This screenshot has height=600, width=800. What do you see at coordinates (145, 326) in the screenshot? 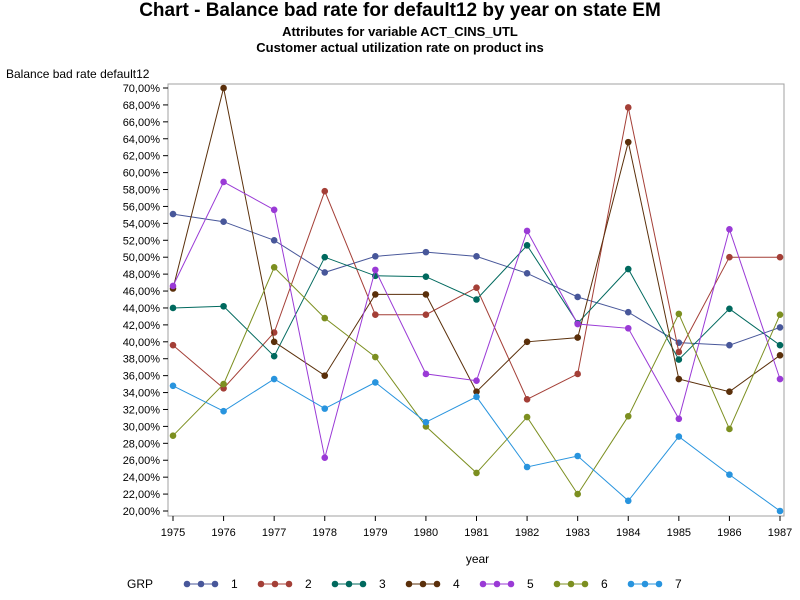
I see `y-tick: 42,00%` at bounding box center [145, 326].